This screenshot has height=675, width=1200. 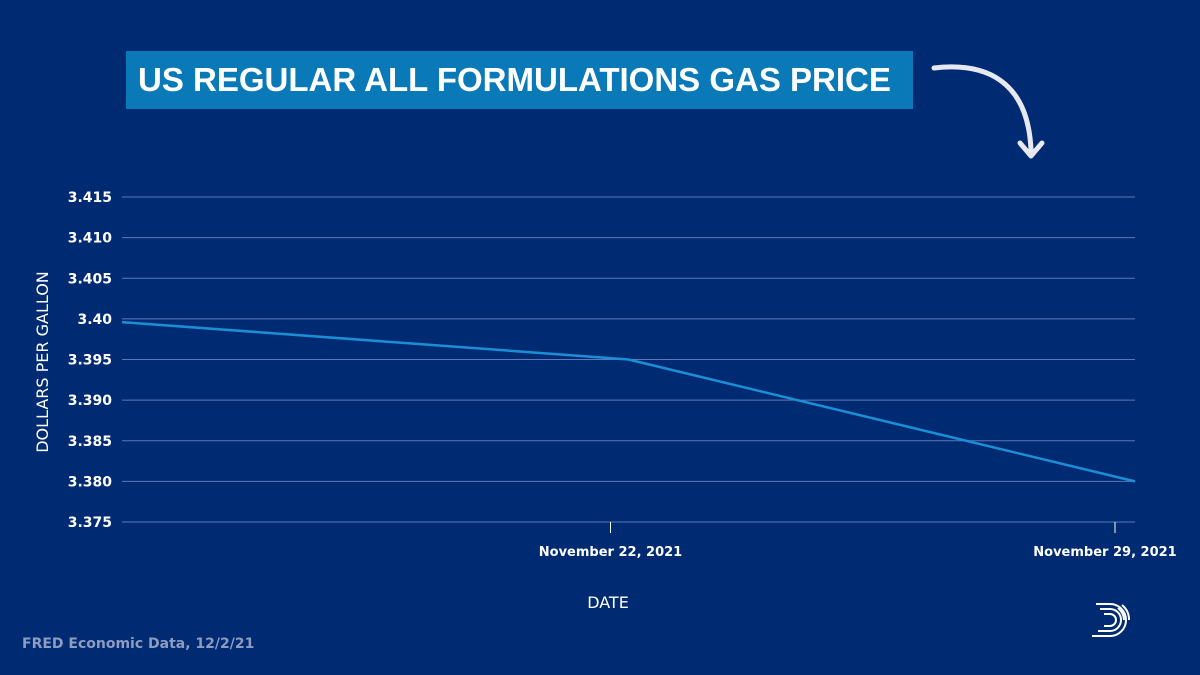 What do you see at coordinates (138, 644) in the screenshot?
I see `source-note: FRED Economic Data, 12/2/21` at bounding box center [138, 644].